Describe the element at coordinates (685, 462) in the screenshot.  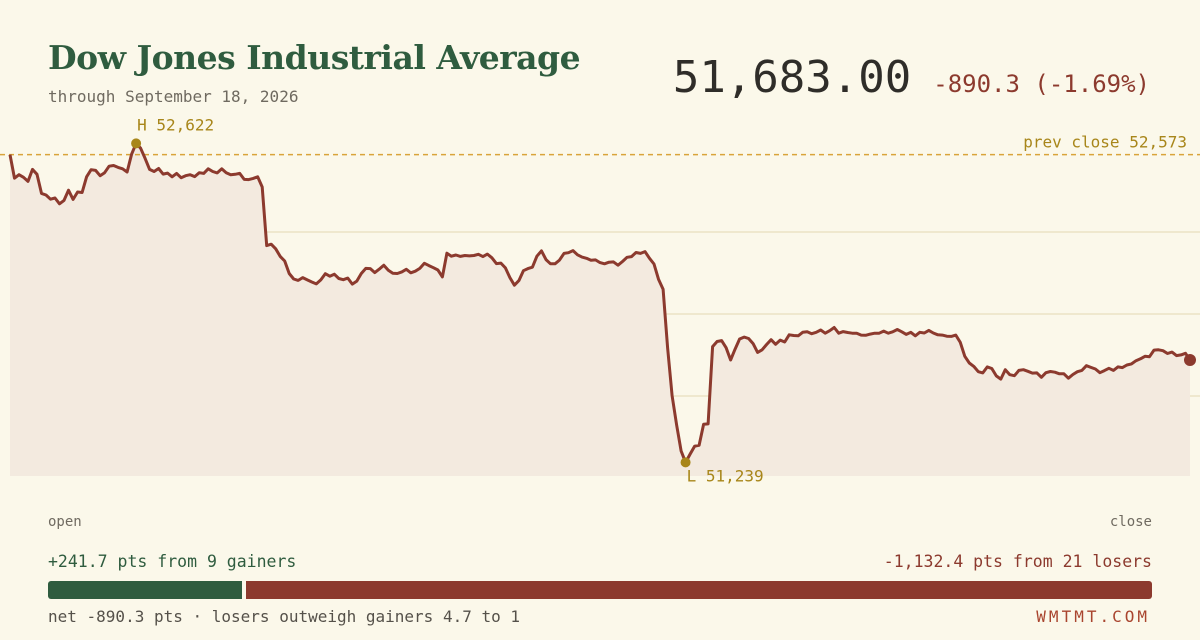
I see `low-marker` at that location.